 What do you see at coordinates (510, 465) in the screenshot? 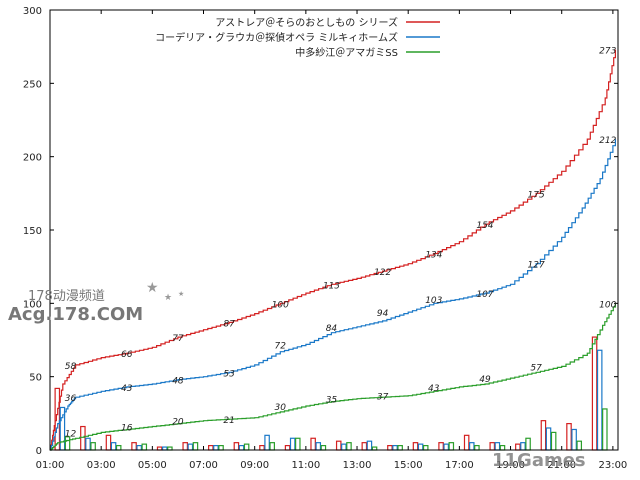
I see `x-tick-label: 19:00` at bounding box center [510, 465].